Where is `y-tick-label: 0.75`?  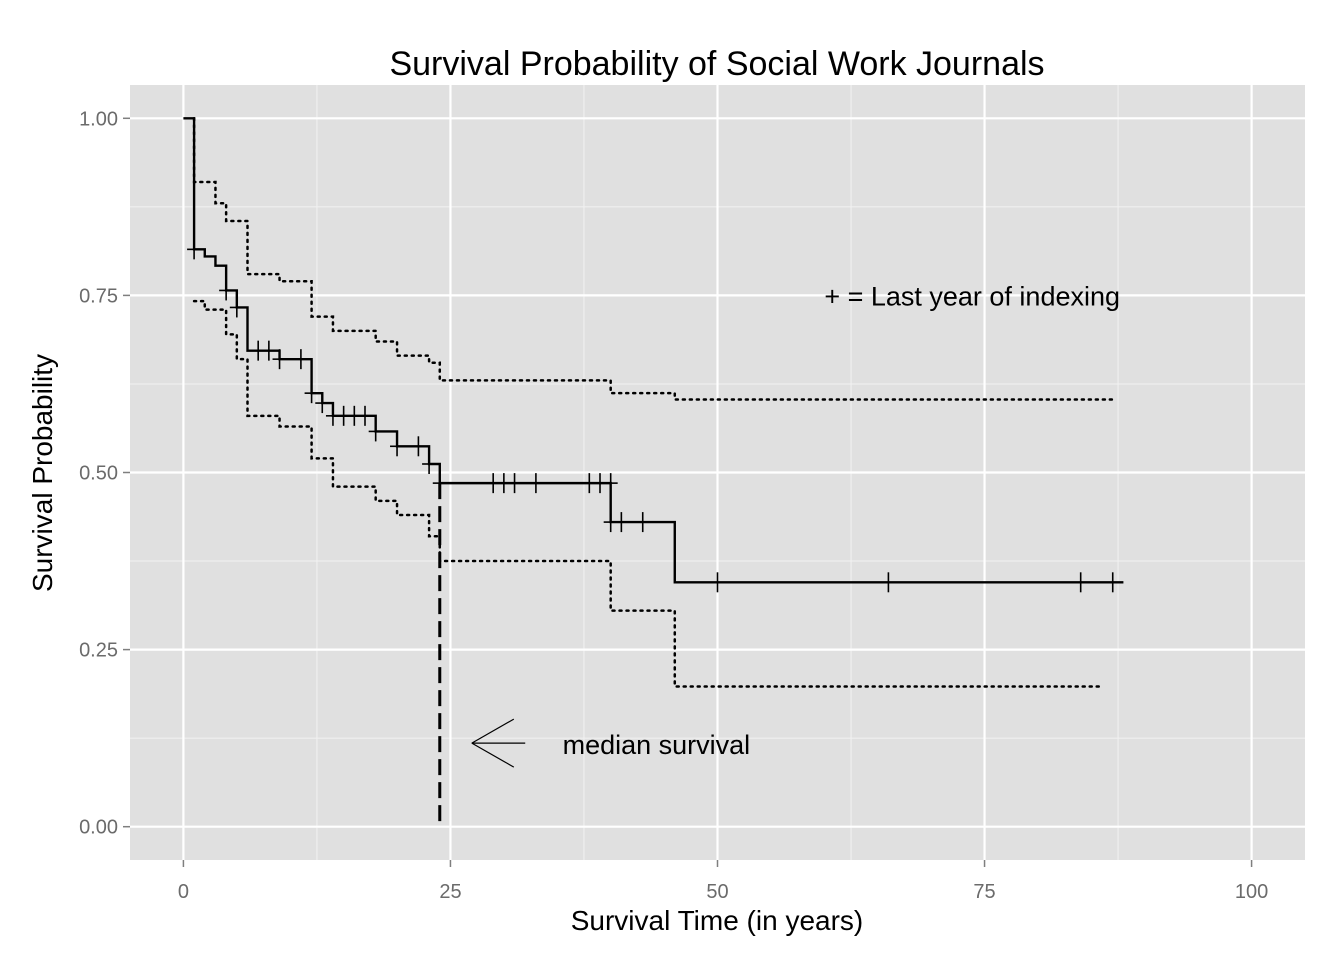
y-tick-label: 0.75 is located at coordinates (98, 296).